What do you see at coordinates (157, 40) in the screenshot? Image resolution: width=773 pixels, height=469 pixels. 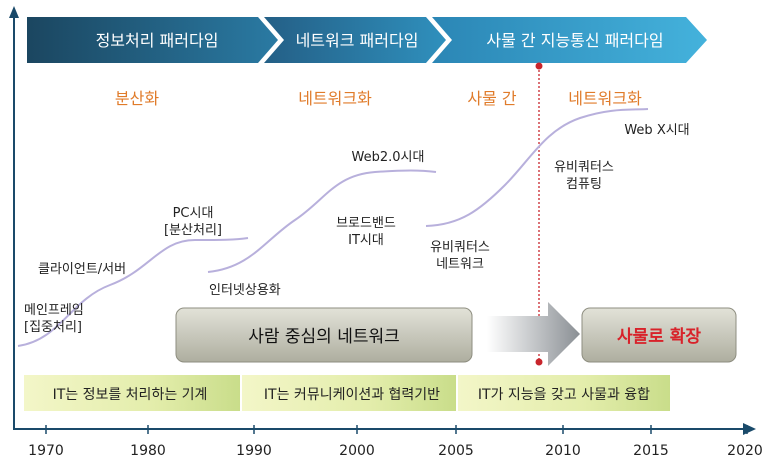 I see `paradigm-label-1: 정보처리 패러다임` at bounding box center [157, 40].